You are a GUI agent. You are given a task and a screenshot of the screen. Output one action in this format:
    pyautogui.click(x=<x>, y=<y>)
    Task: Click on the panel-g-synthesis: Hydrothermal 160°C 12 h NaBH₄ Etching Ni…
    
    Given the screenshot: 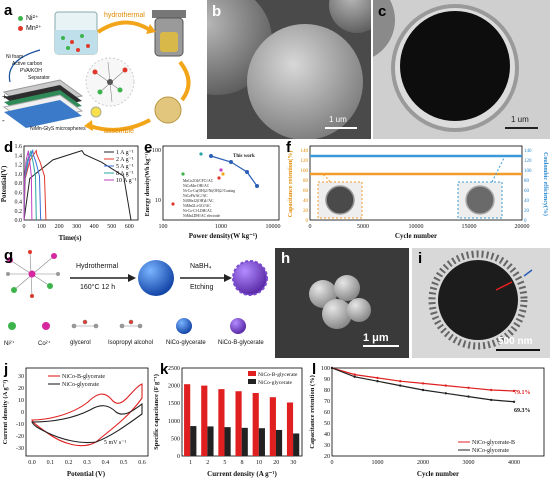 What is the action you would take?
    pyautogui.click(x=136, y=302)
    